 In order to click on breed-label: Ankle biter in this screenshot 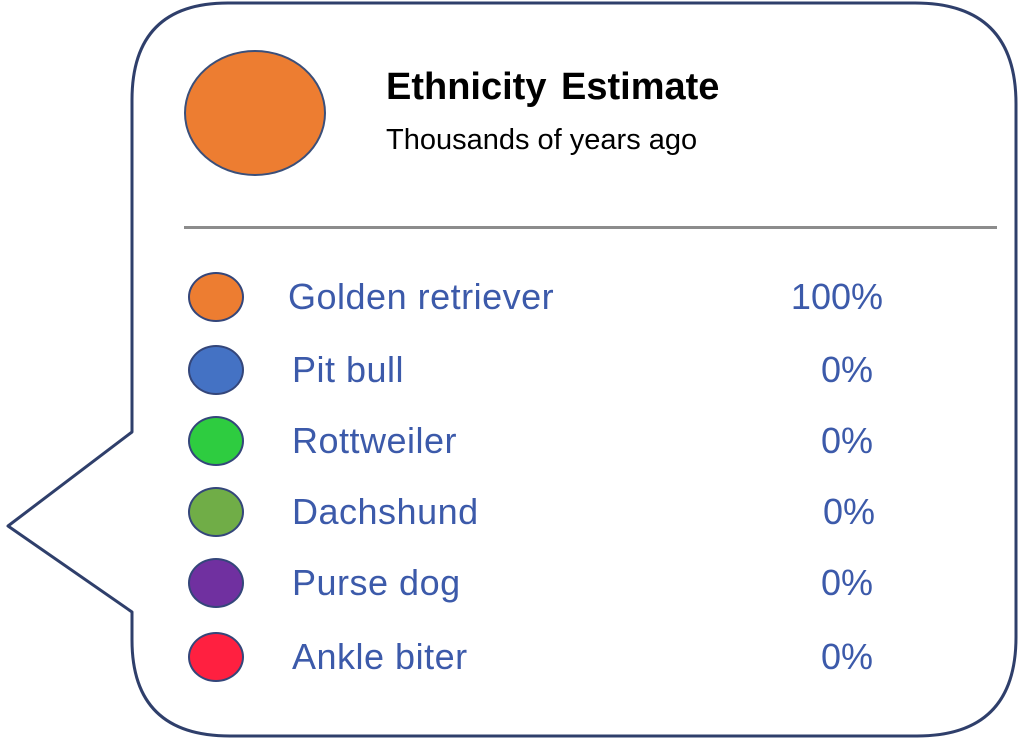, I will do `click(380, 656)`.